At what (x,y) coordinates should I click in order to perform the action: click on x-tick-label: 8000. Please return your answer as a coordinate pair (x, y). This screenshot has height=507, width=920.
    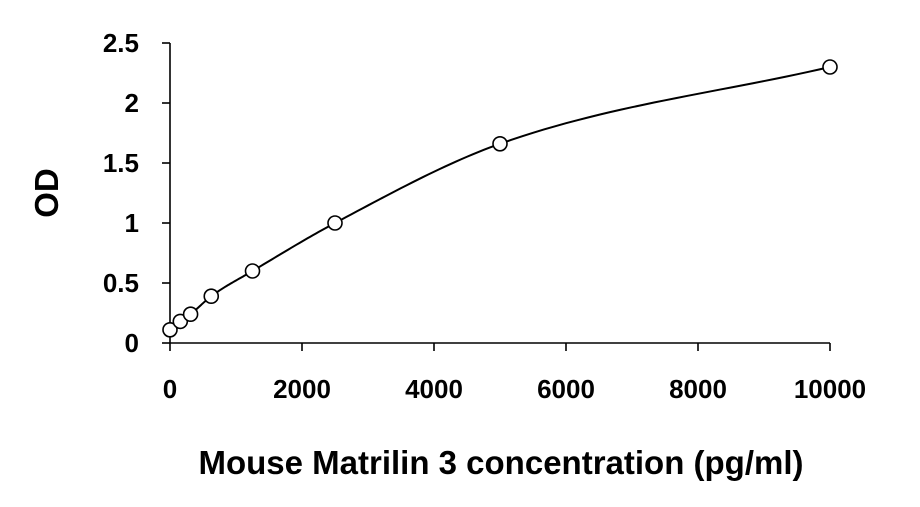
    Looking at the image, I should click on (698, 389).